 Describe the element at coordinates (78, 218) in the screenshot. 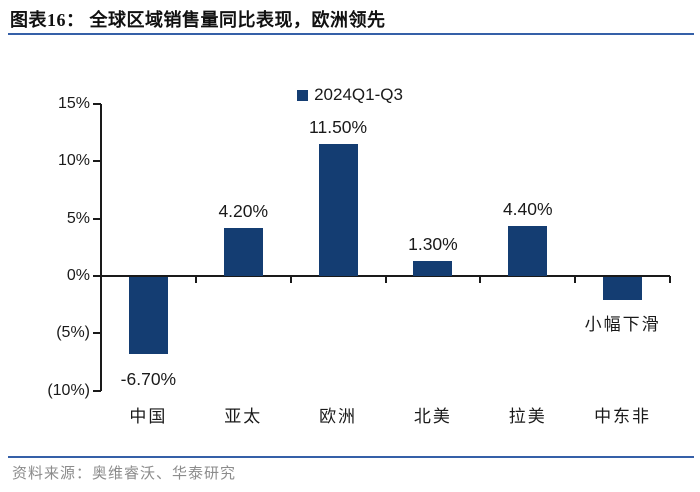

I see `y-axis-tick-label: 5%` at that location.